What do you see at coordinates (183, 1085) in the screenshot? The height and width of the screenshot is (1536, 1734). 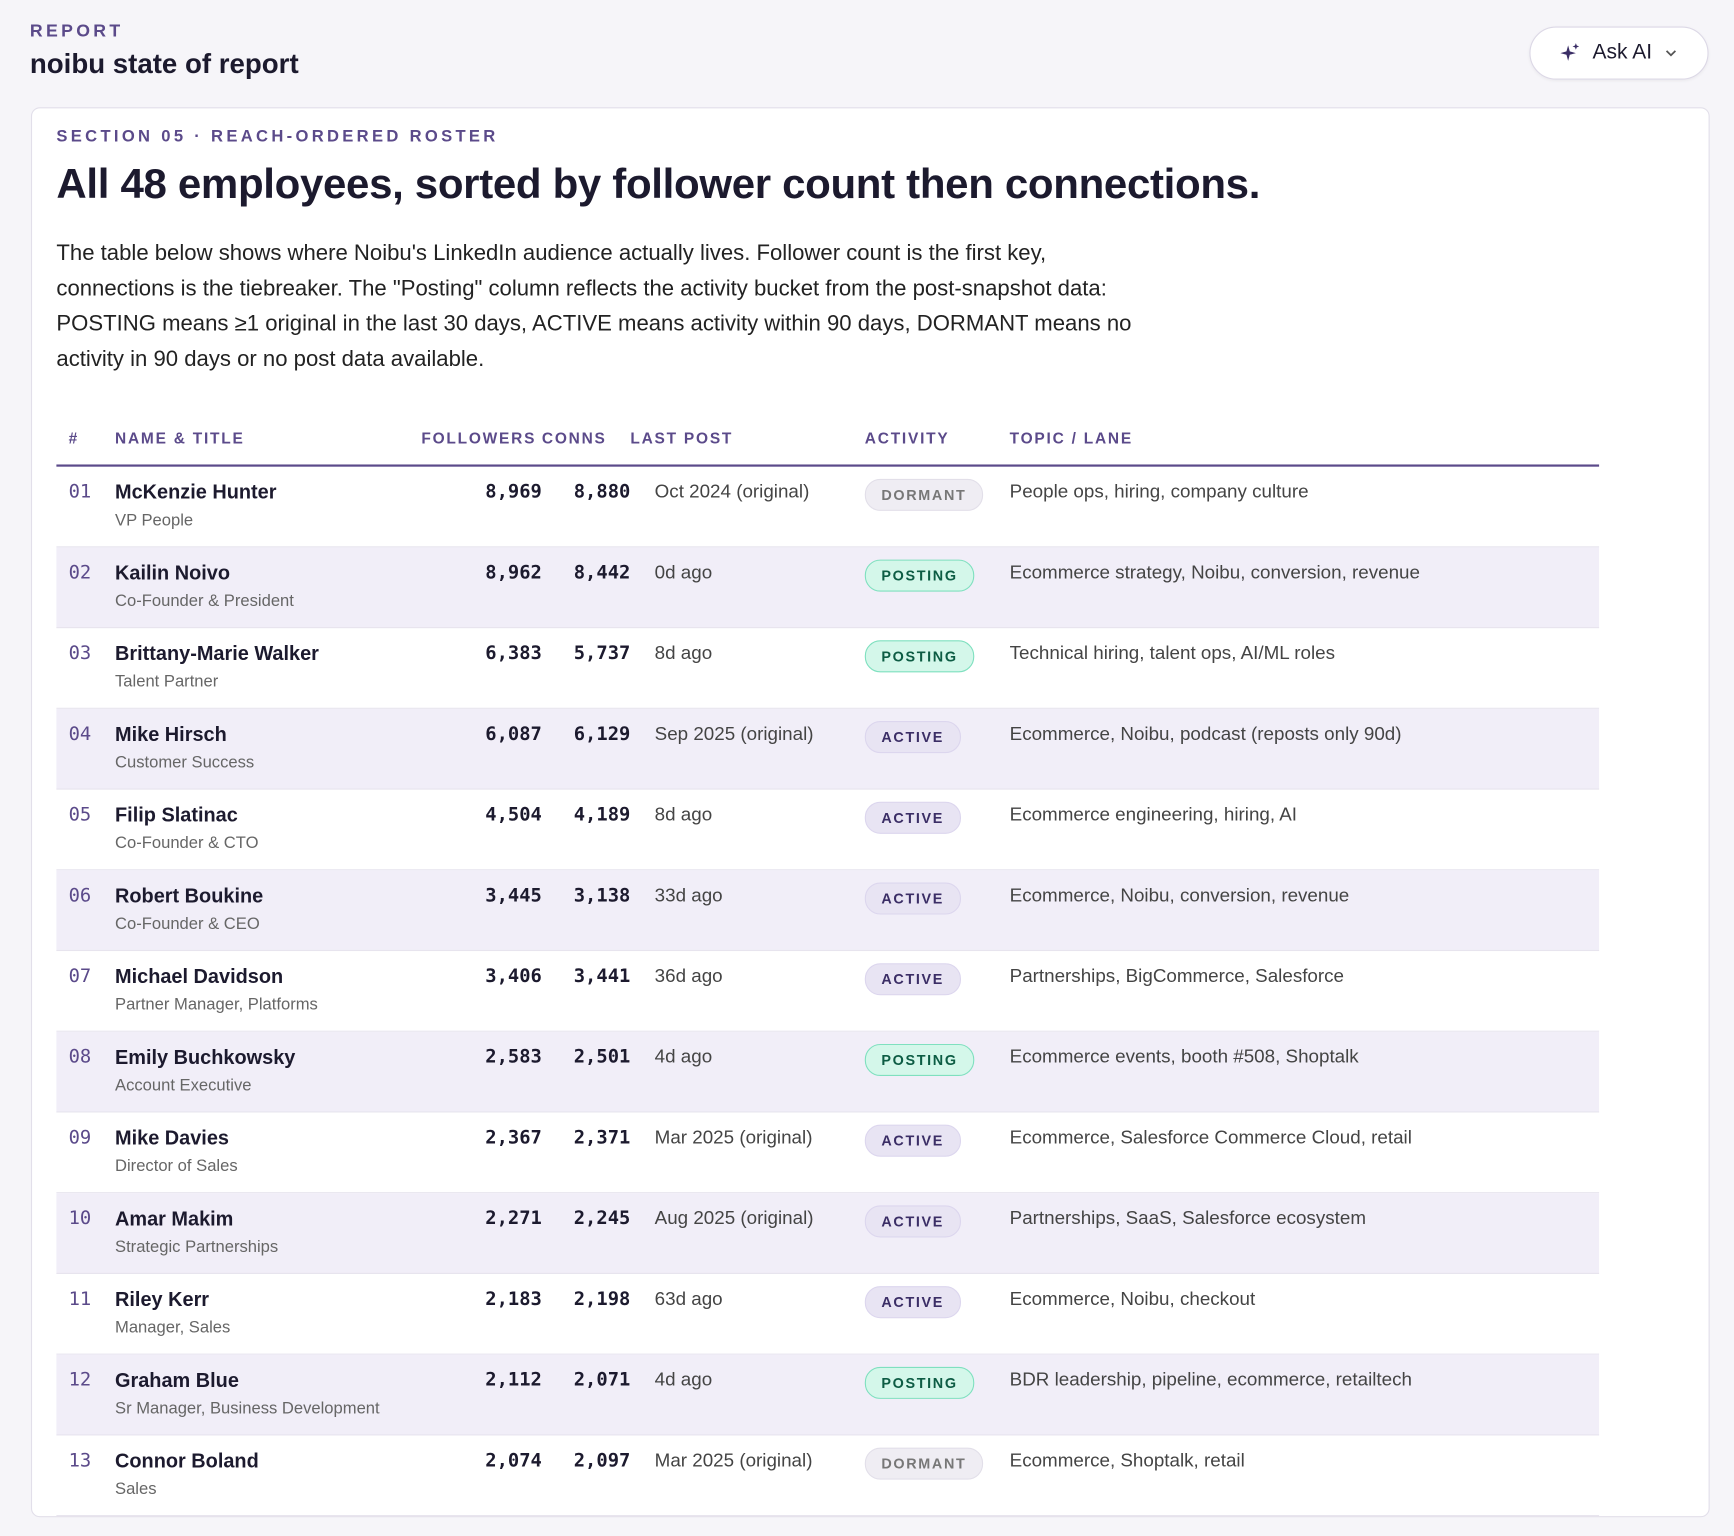 I see `employee-title: Account Executive` at bounding box center [183, 1085].